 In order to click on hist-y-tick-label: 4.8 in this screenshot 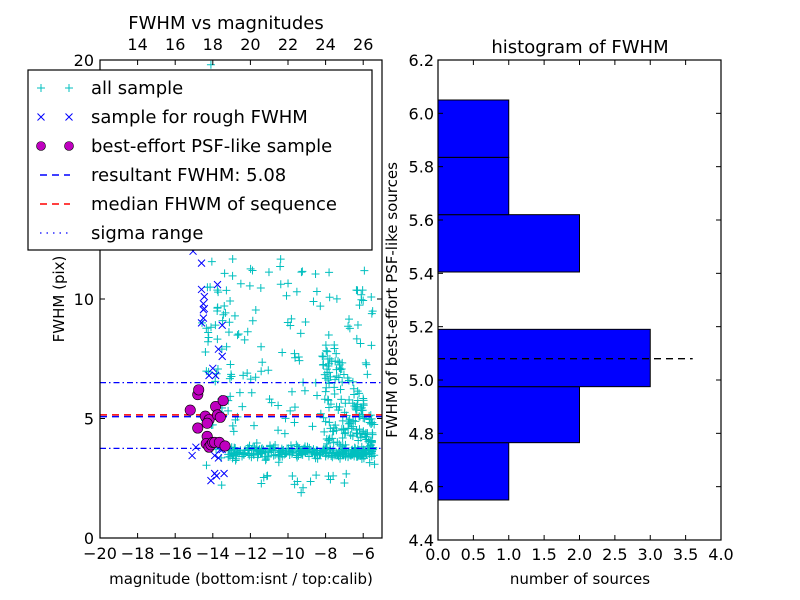, I will do `click(421, 433)`.